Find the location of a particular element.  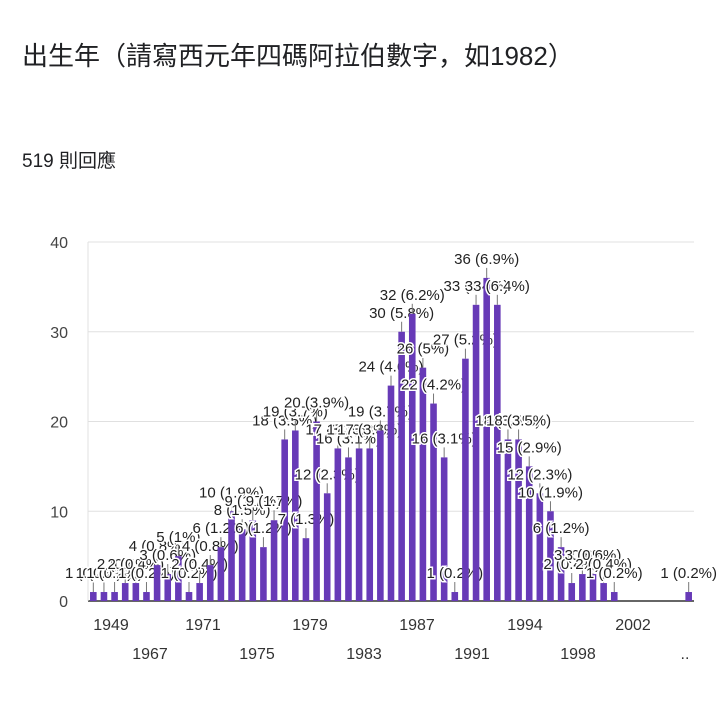

data-label: 20 (3.9%) is located at coordinates (316, 403).